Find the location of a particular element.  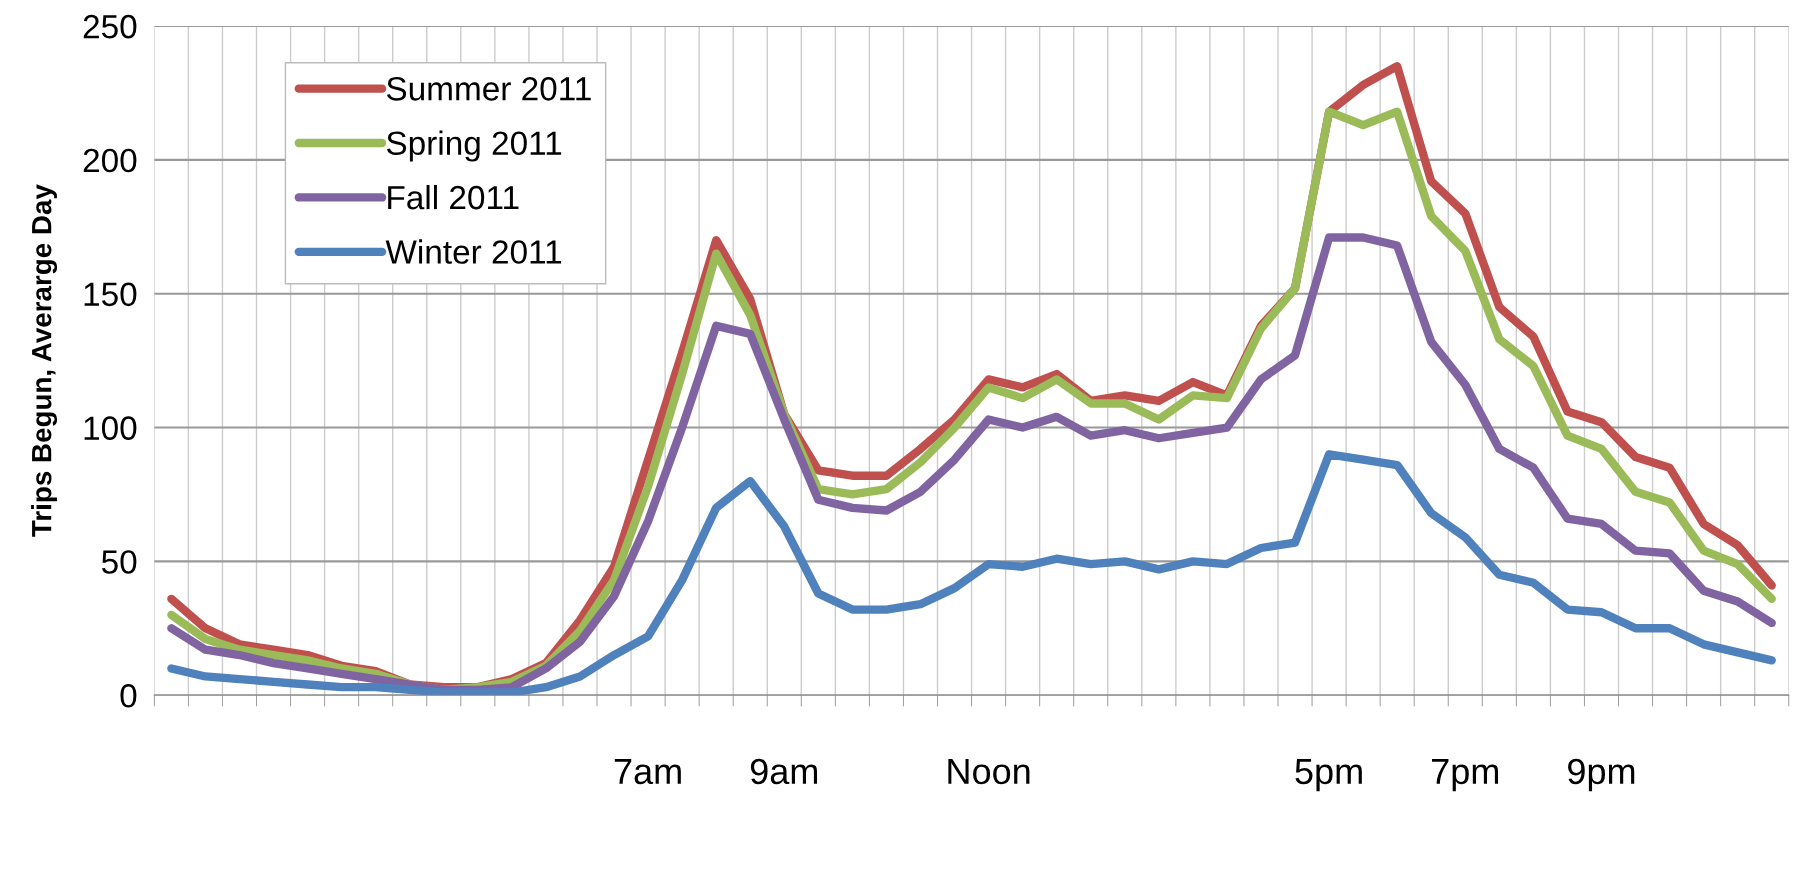

x-tick-label: 9pm is located at coordinates (1601, 775).